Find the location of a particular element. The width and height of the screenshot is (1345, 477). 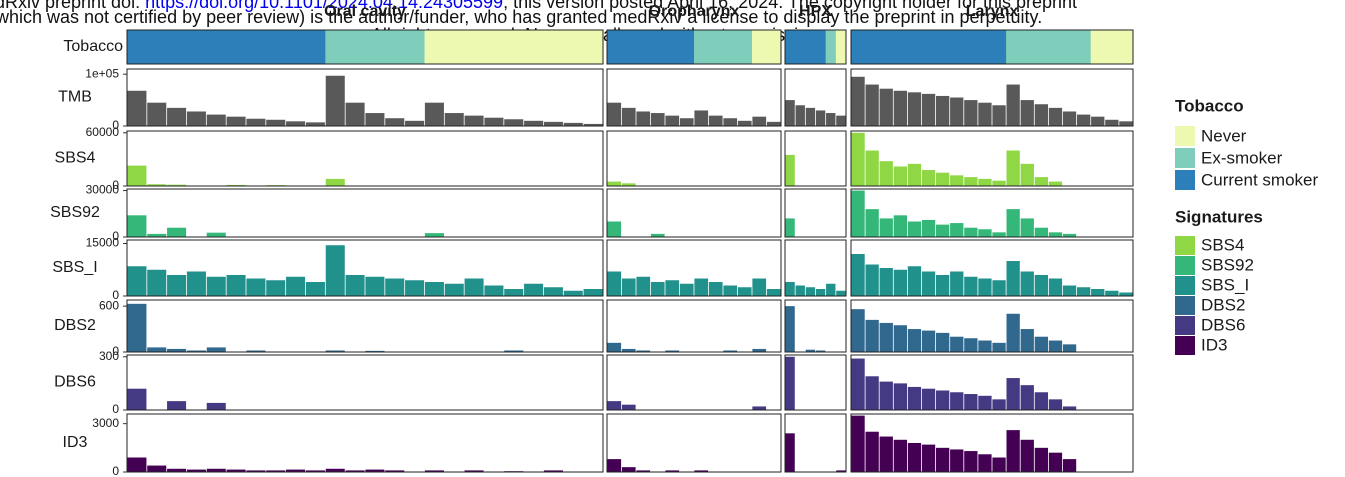

legend-title: Signatures is located at coordinates (1219, 216).